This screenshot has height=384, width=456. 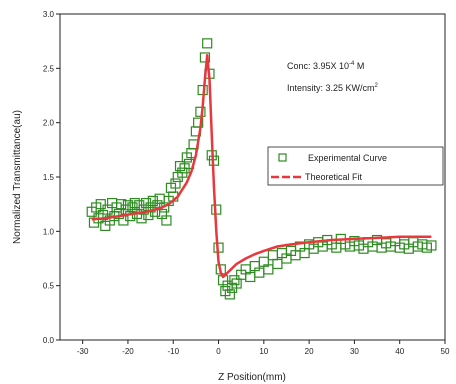 I want to click on x-tick-label: 50, so click(x=445, y=351).